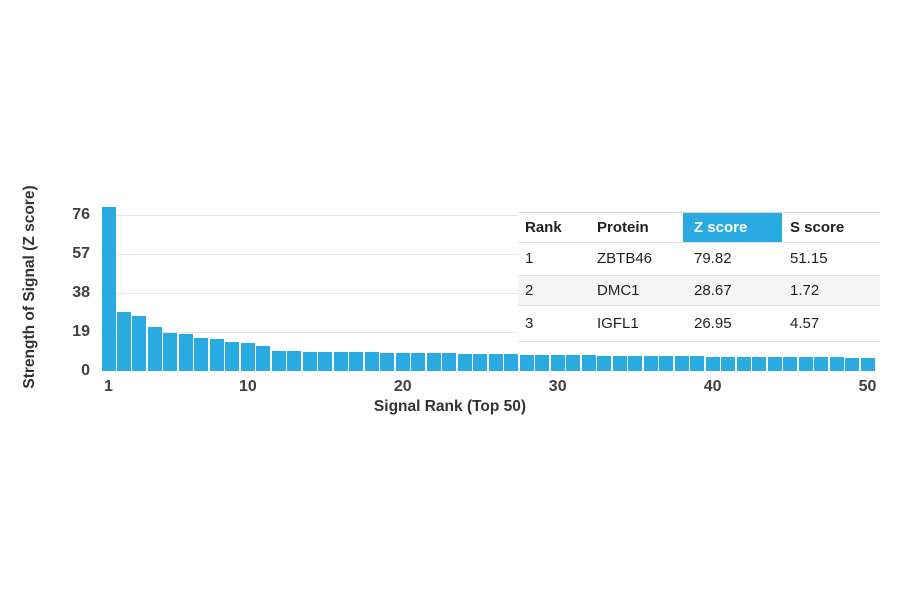 This screenshot has height=594, width=900. Describe the element at coordinates (29, 287) in the screenshot. I see `y-axis-title: Strength of Signal (Z score)` at that location.